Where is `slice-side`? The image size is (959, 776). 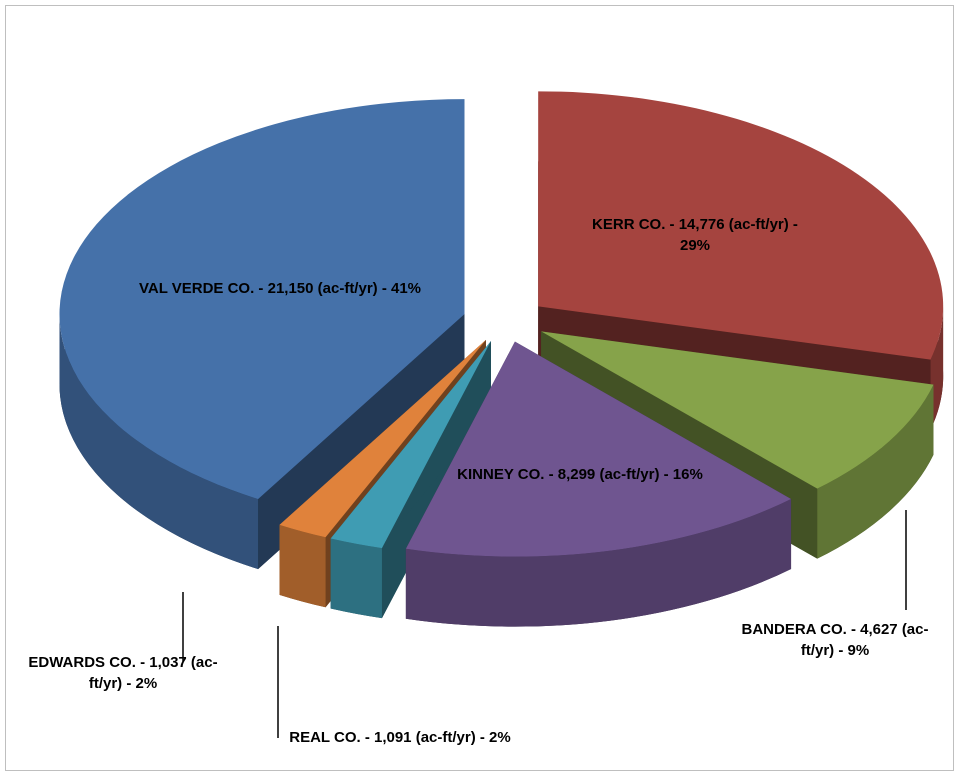
slice-side is located at coordinates (382, 467).